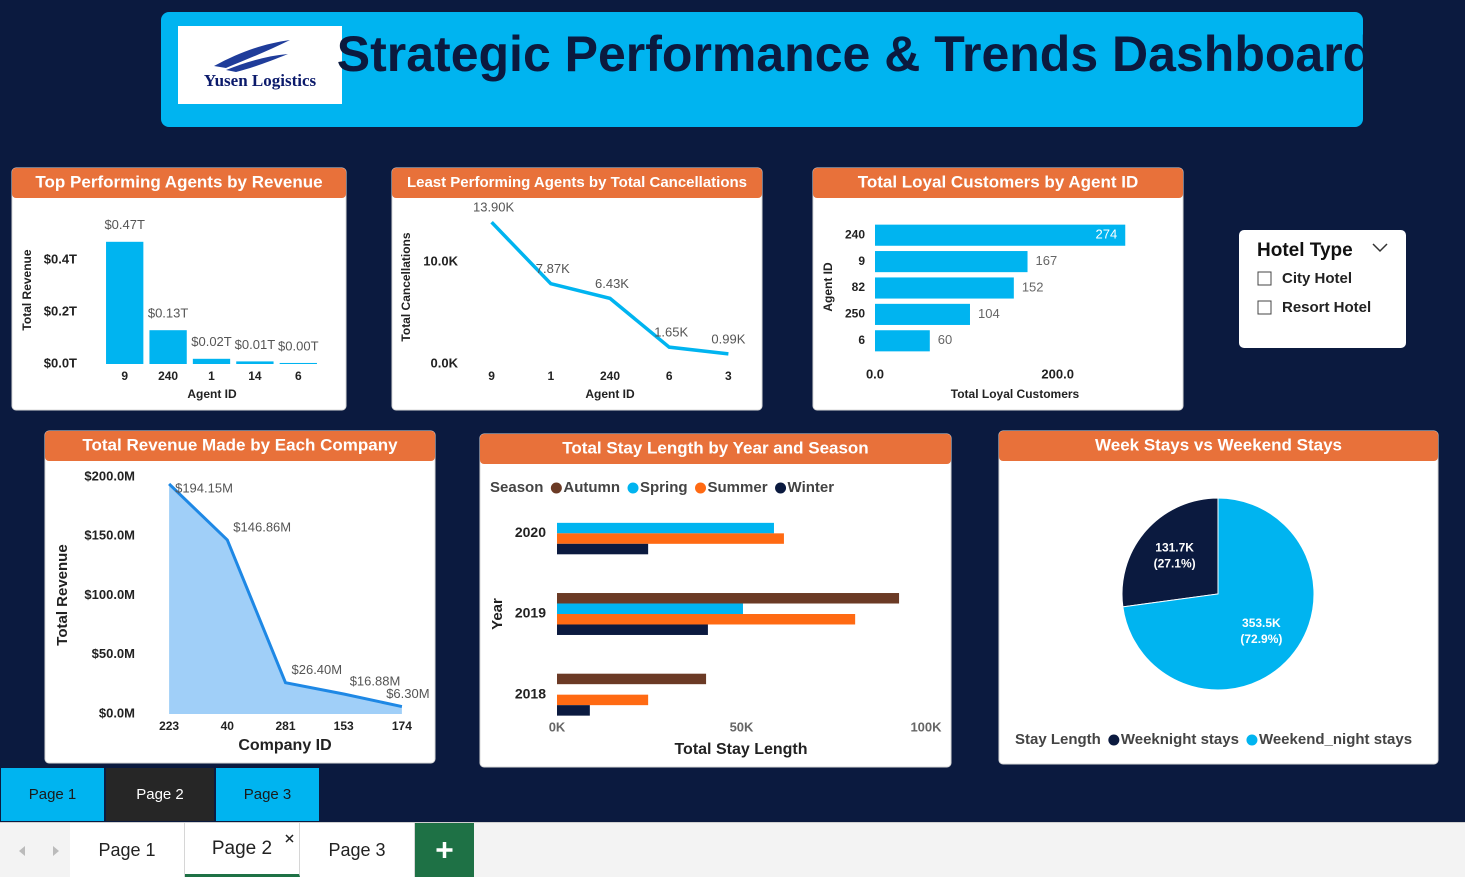 This screenshot has height=877, width=1465. What do you see at coordinates (1175, 563) in the screenshot?
I see `percent-label: (27.1%)` at bounding box center [1175, 563].